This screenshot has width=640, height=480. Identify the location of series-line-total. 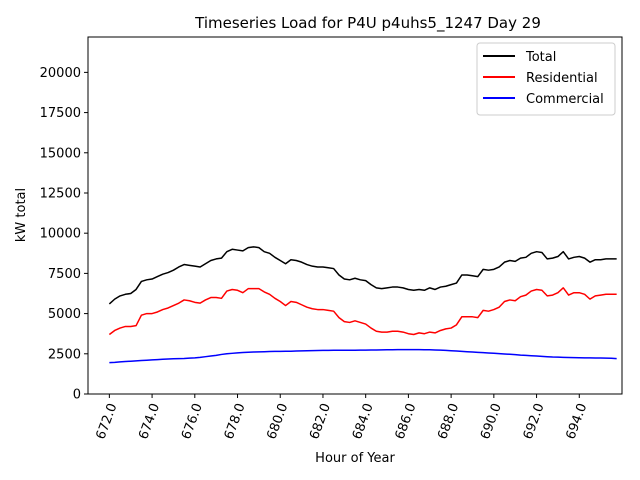
(362, 275).